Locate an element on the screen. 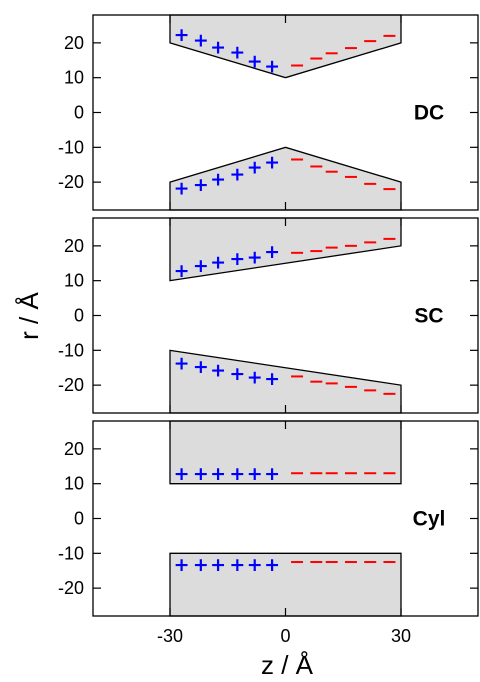 The height and width of the screenshot is (682, 480). y-axis-title: r / Å is located at coordinates (29, 316).